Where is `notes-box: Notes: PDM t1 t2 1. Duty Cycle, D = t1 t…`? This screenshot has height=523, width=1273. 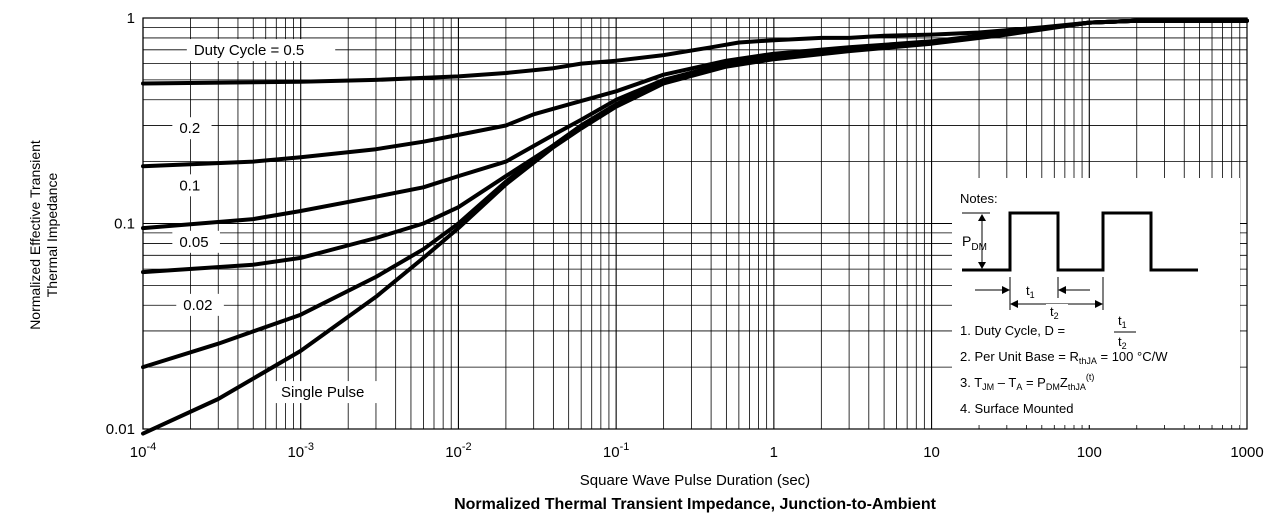 notes-box: Notes: PDM t1 t2 1. Duty Cycle, D = t1 t… is located at coordinates (1096, 301).